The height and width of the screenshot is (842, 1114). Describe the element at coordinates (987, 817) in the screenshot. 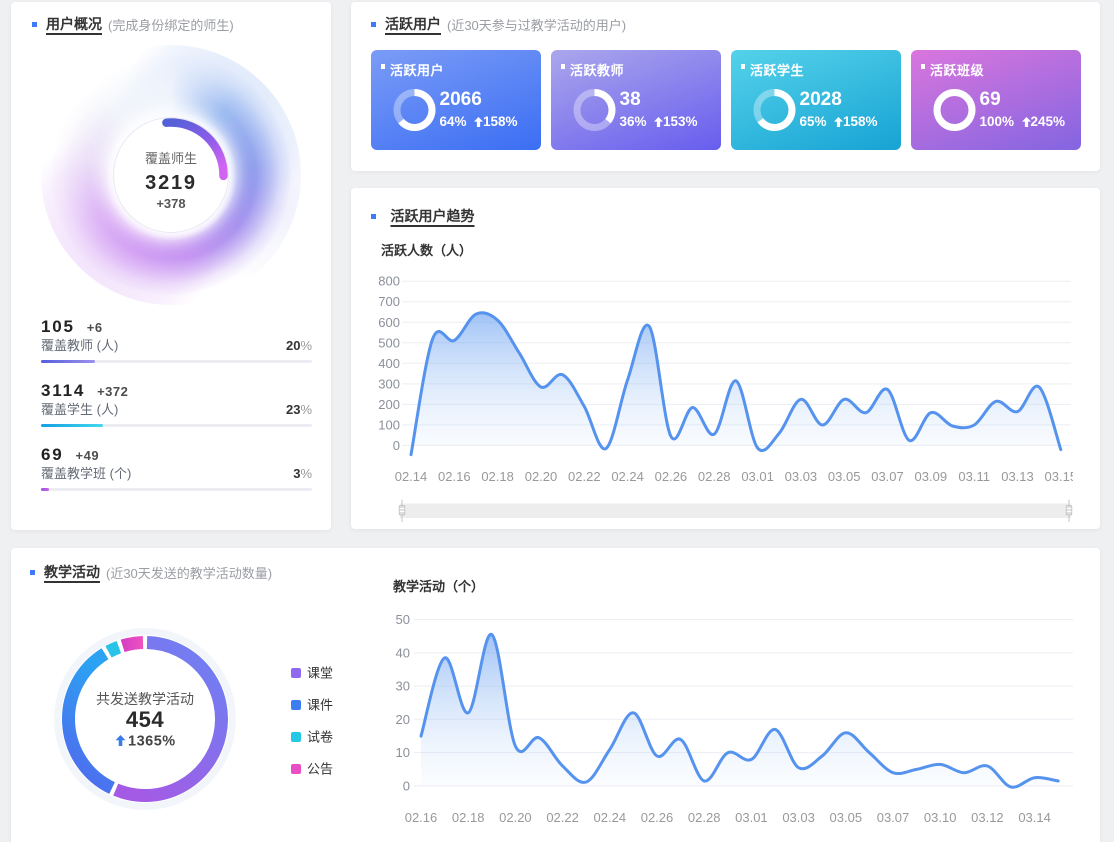

I see `svg-text: 03.12` at that location.